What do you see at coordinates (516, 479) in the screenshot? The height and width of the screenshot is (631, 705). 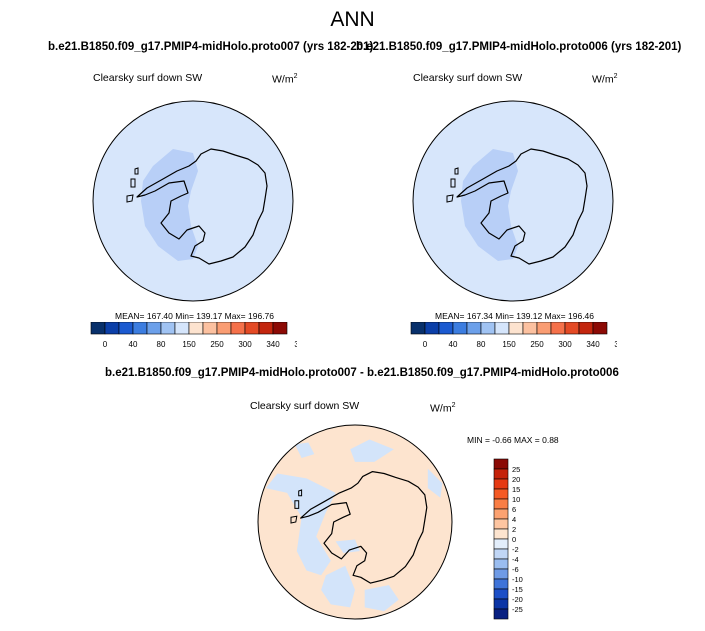 I see `colorbar-tick-label: 20` at bounding box center [516, 479].